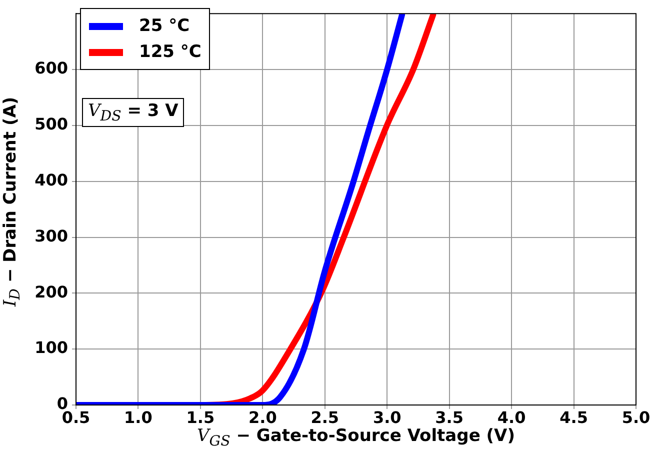  I want to click on x-tick-label: 4.5, so click(574, 417).